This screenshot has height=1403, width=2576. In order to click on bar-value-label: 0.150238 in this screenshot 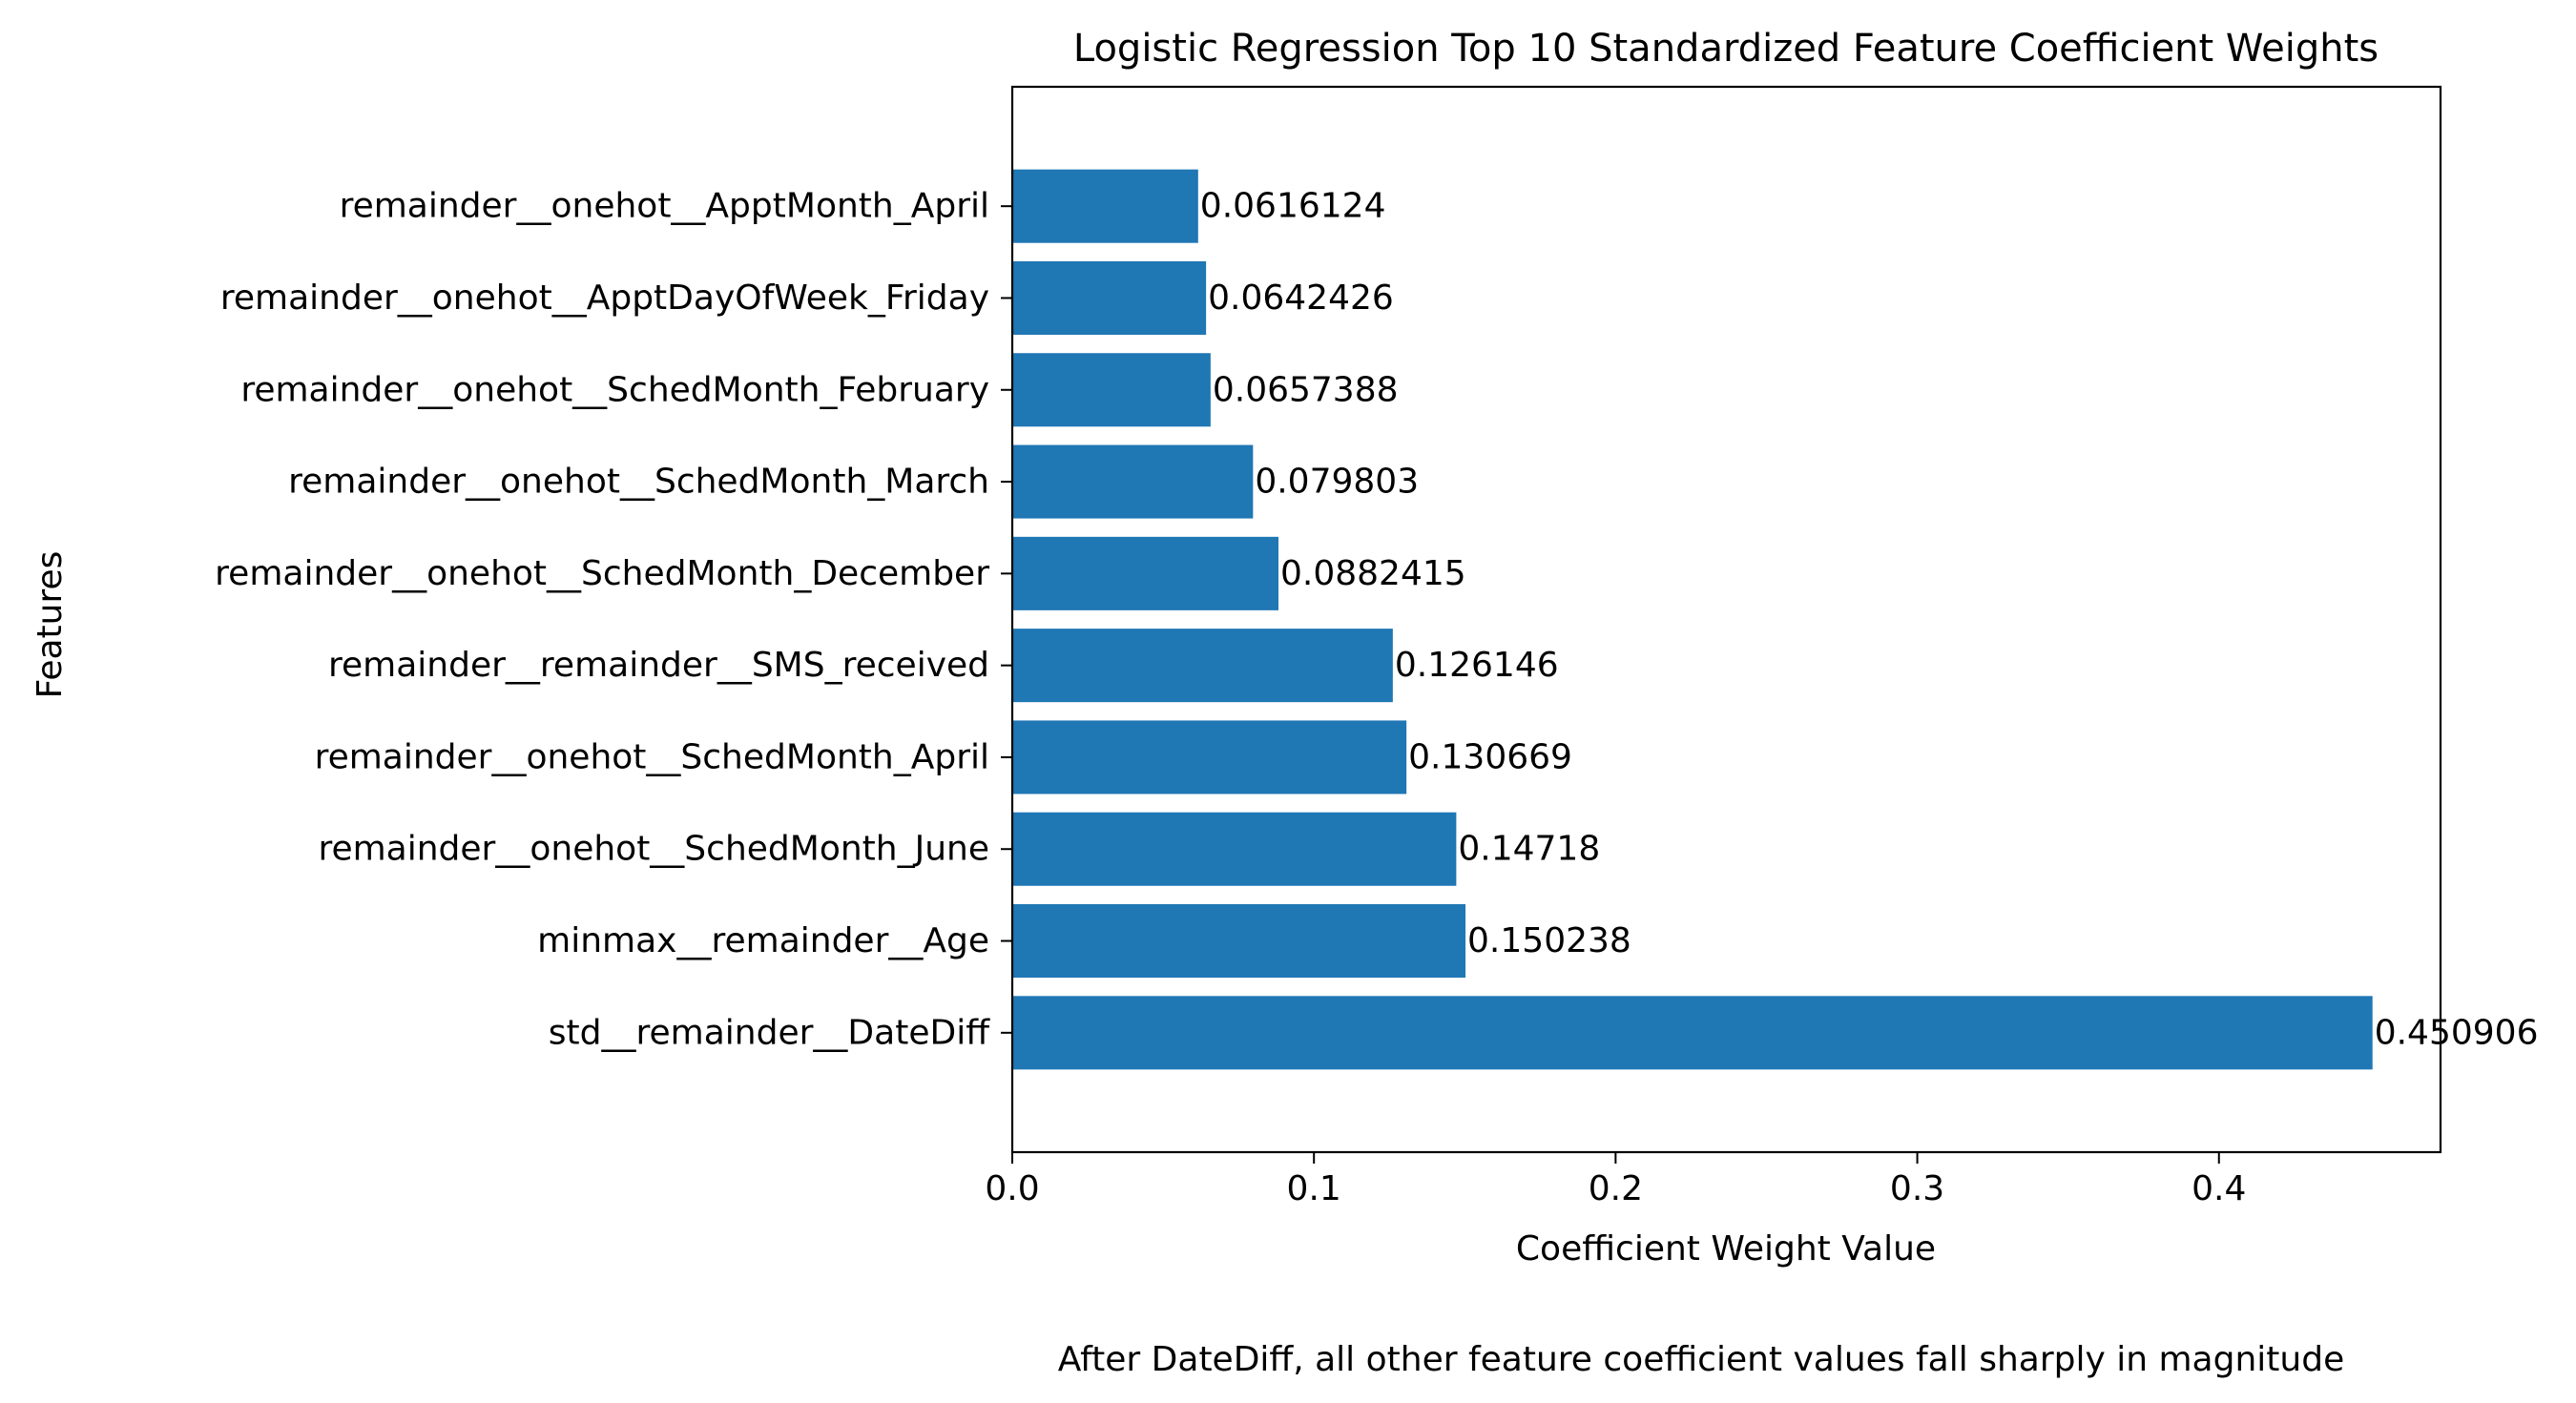, I will do `click(1549, 940)`.